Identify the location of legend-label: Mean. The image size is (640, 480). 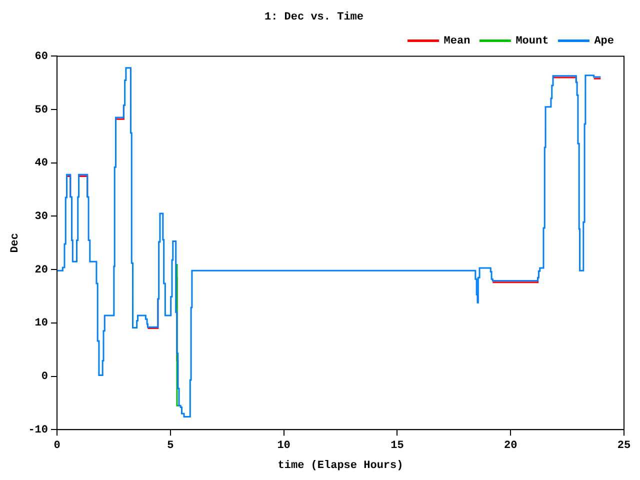
(457, 41).